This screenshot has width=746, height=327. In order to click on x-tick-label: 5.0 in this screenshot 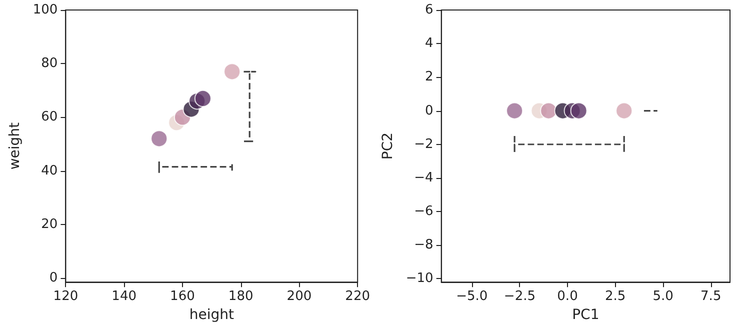, I will do `click(663, 296)`.